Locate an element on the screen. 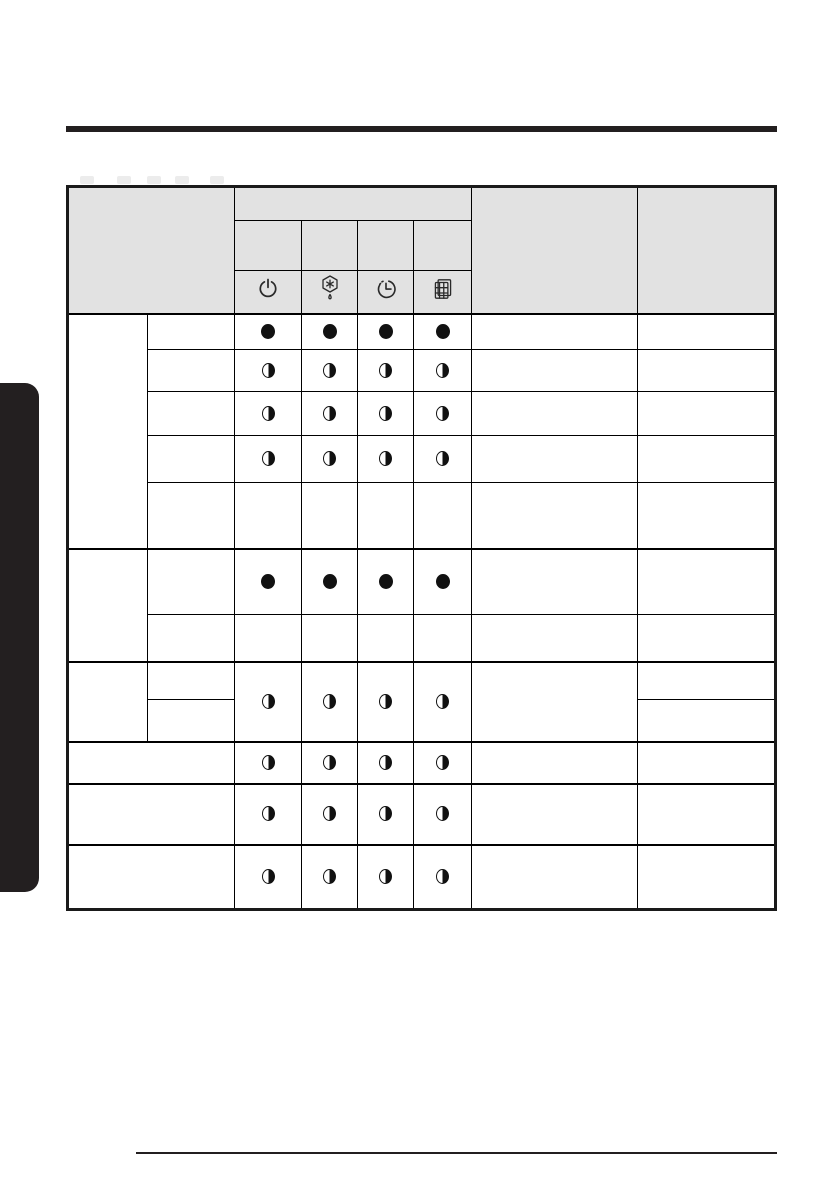 The height and width of the screenshot is (1191, 839). top-rule is located at coordinates (421, 129).